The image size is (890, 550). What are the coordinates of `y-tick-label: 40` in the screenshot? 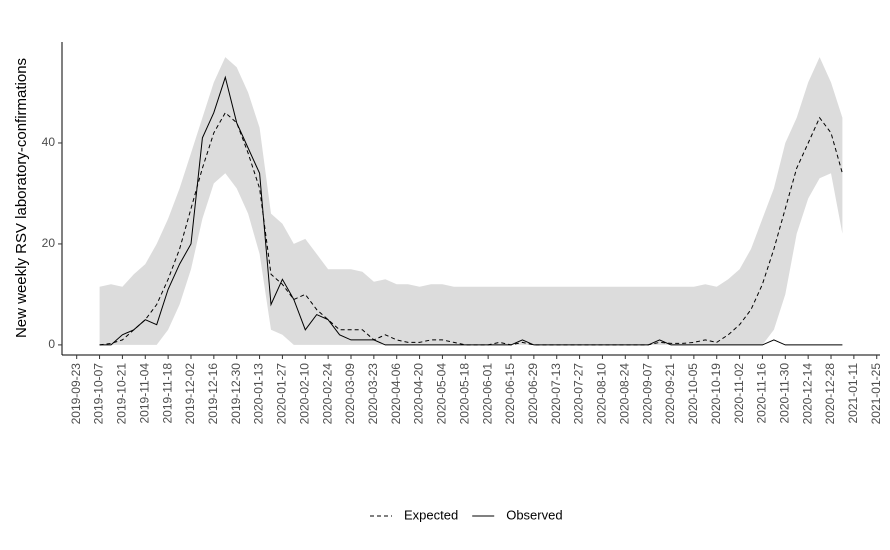 It's located at (49, 142).